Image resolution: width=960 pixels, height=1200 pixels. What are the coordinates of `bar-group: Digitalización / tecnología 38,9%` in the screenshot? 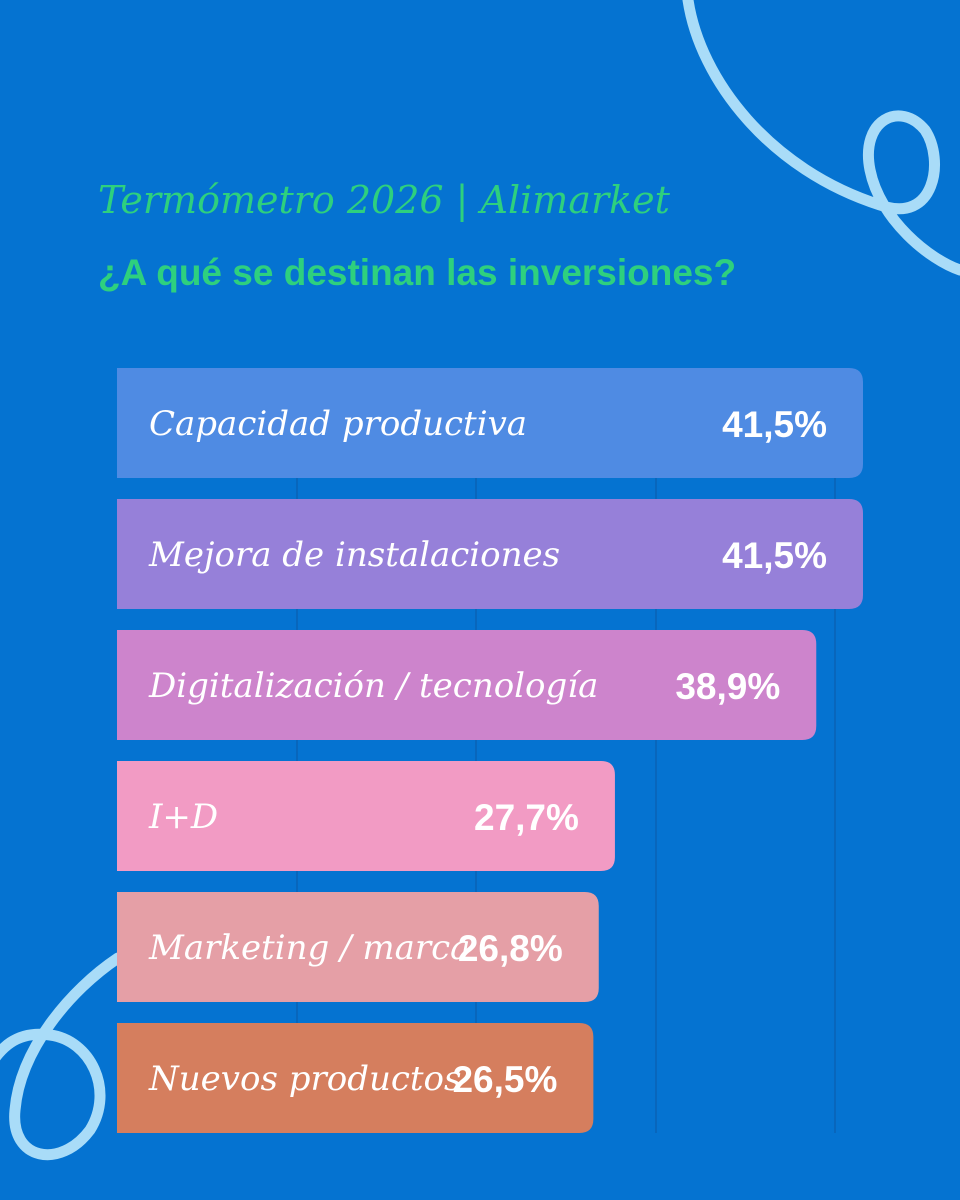 It's located at (467, 685).